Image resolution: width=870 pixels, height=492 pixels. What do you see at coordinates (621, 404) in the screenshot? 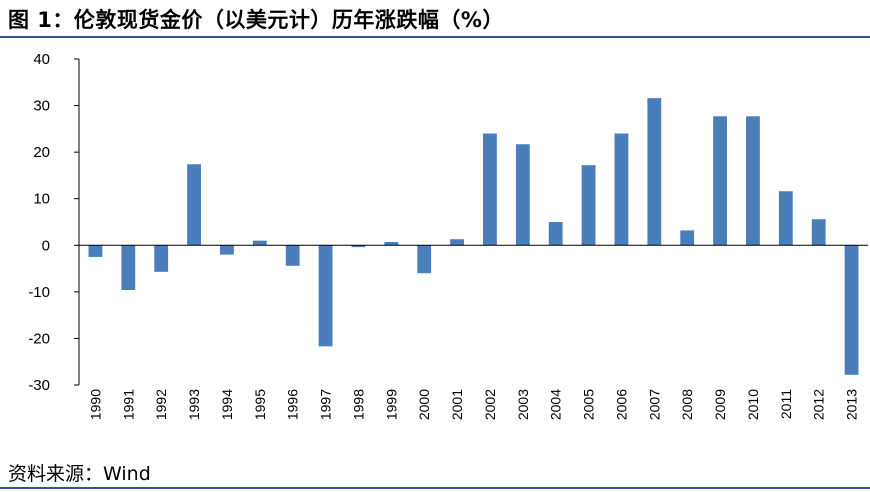
I see `x-tick-label: 2006` at bounding box center [621, 404].